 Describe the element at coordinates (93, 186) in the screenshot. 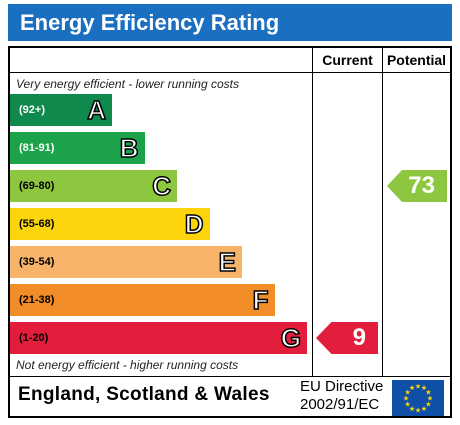

I see `band-c: (69-80) C` at that location.